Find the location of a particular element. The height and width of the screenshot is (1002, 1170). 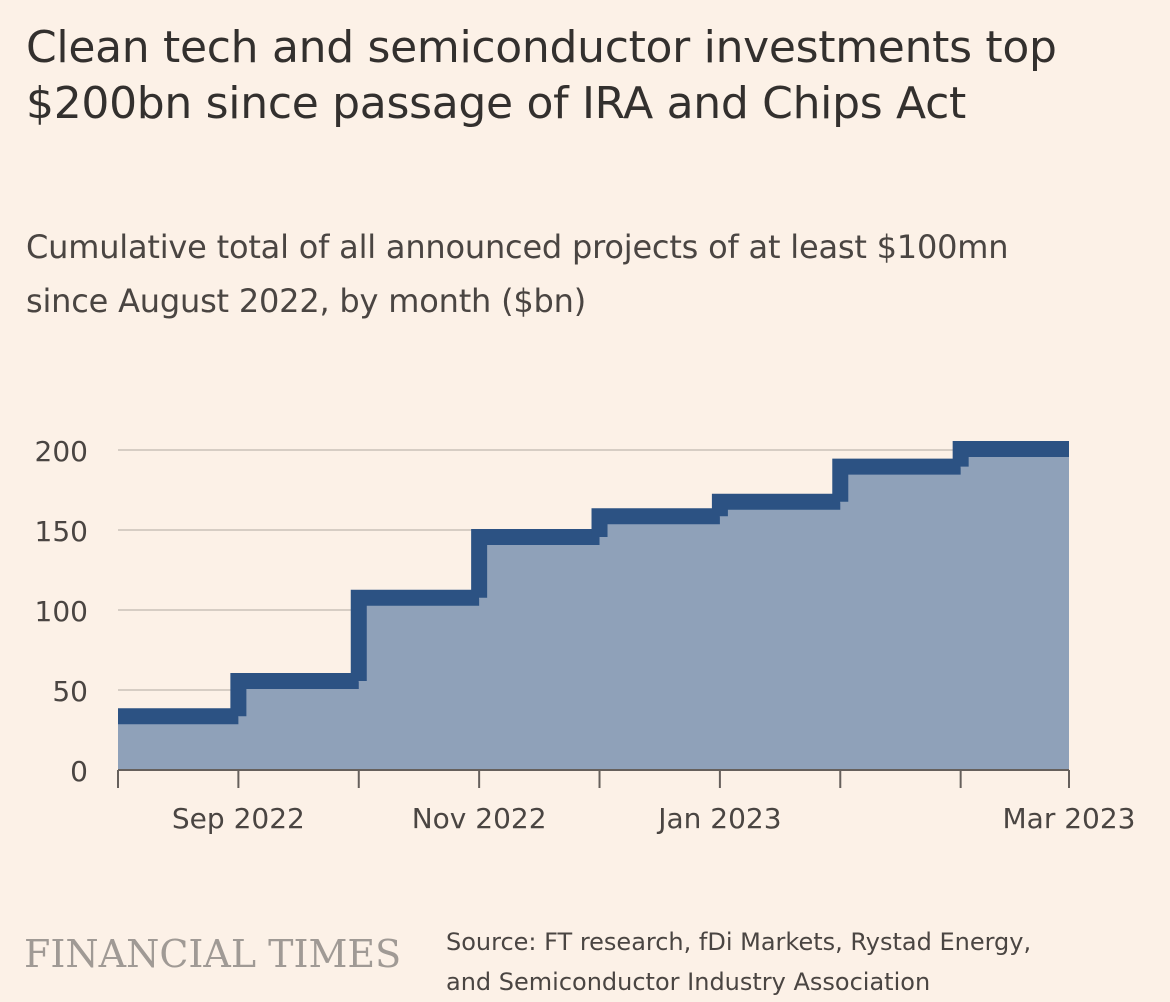

x-tick-label: Jan 2023 is located at coordinates (718, 818).